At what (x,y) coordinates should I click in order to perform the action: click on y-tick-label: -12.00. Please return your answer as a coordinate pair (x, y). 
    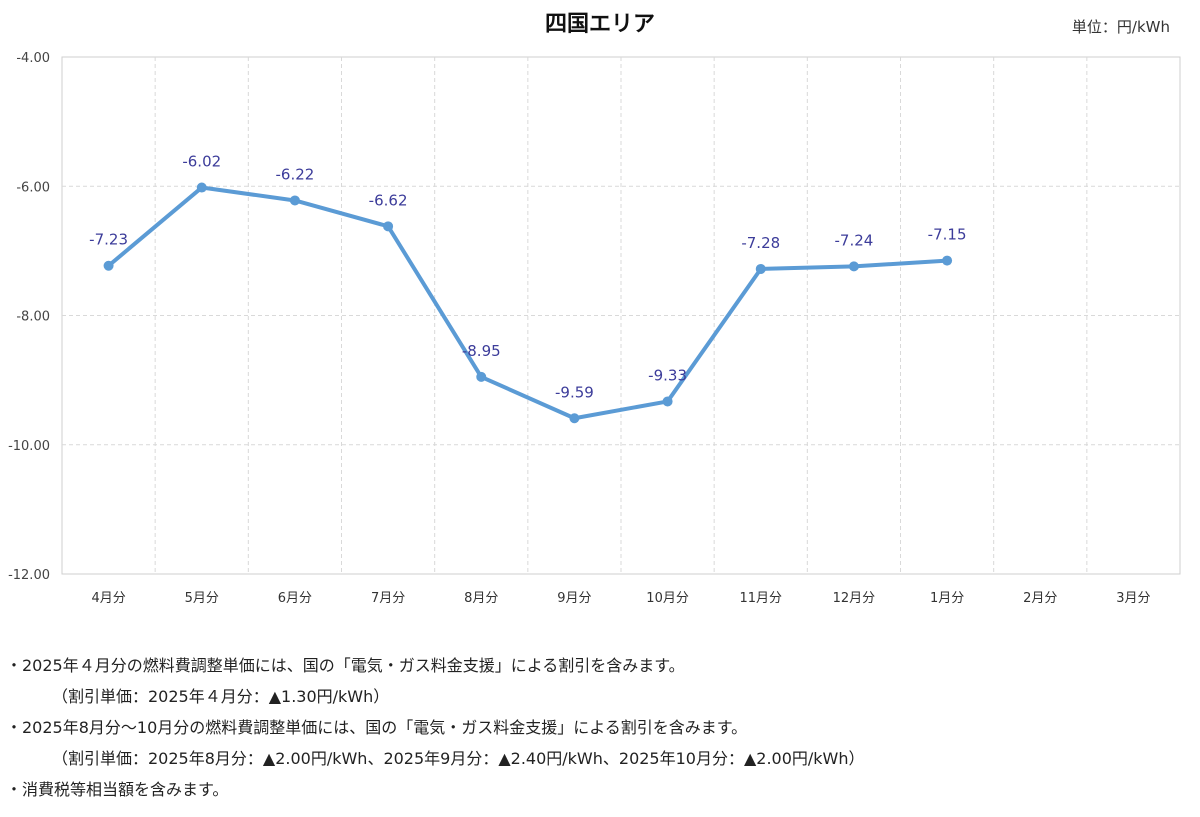
    Looking at the image, I should click on (29, 575).